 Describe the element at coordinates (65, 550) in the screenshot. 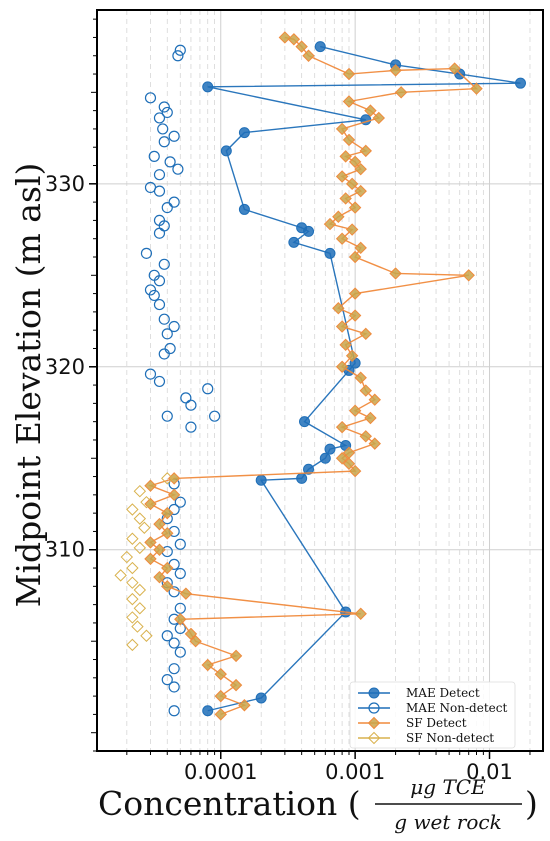

I see `y-tick-label: 310` at that location.